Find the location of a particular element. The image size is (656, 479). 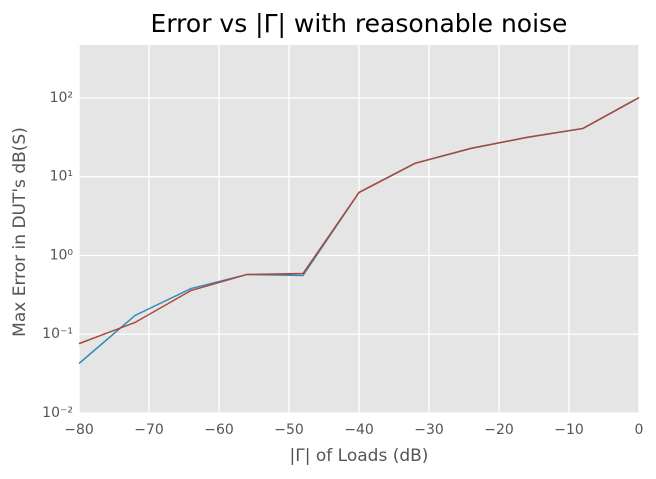

y-axis-label: Max Error in DUT's dB(S) is located at coordinates (20, 232).